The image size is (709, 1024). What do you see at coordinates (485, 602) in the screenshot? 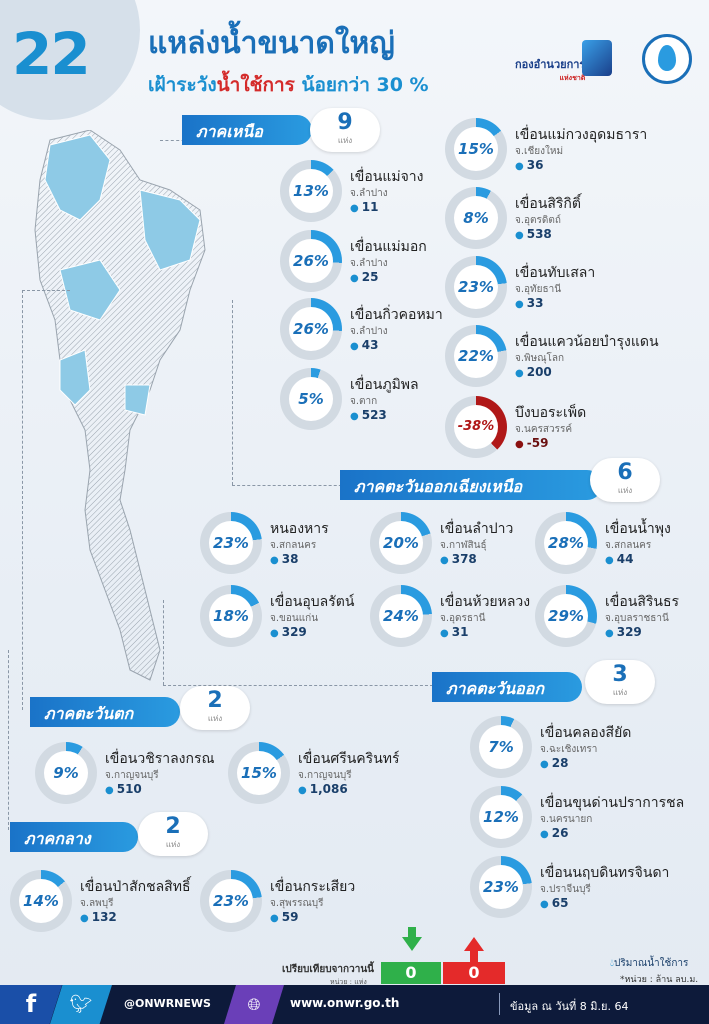
I see `dam-name: เขื่อนห้วยหลวง` at bounding box center [485, 602].